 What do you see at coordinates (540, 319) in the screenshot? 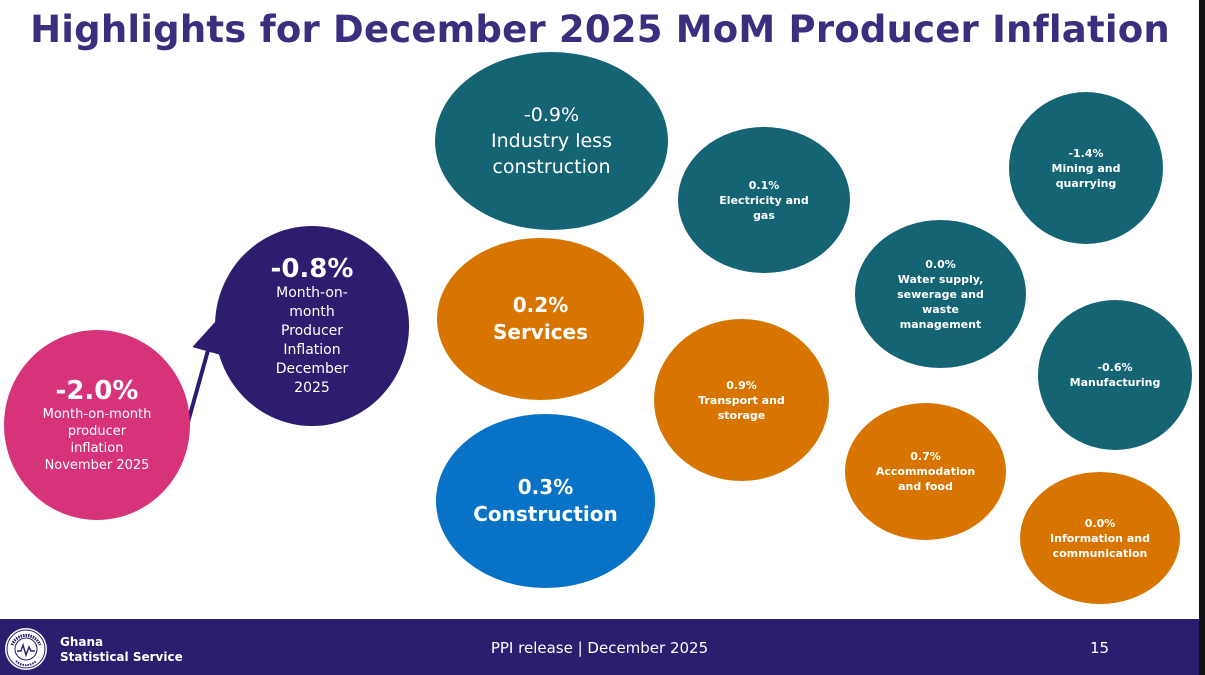
I see `services-bubble: 0.2% Services` at bounding box center [540, 319].